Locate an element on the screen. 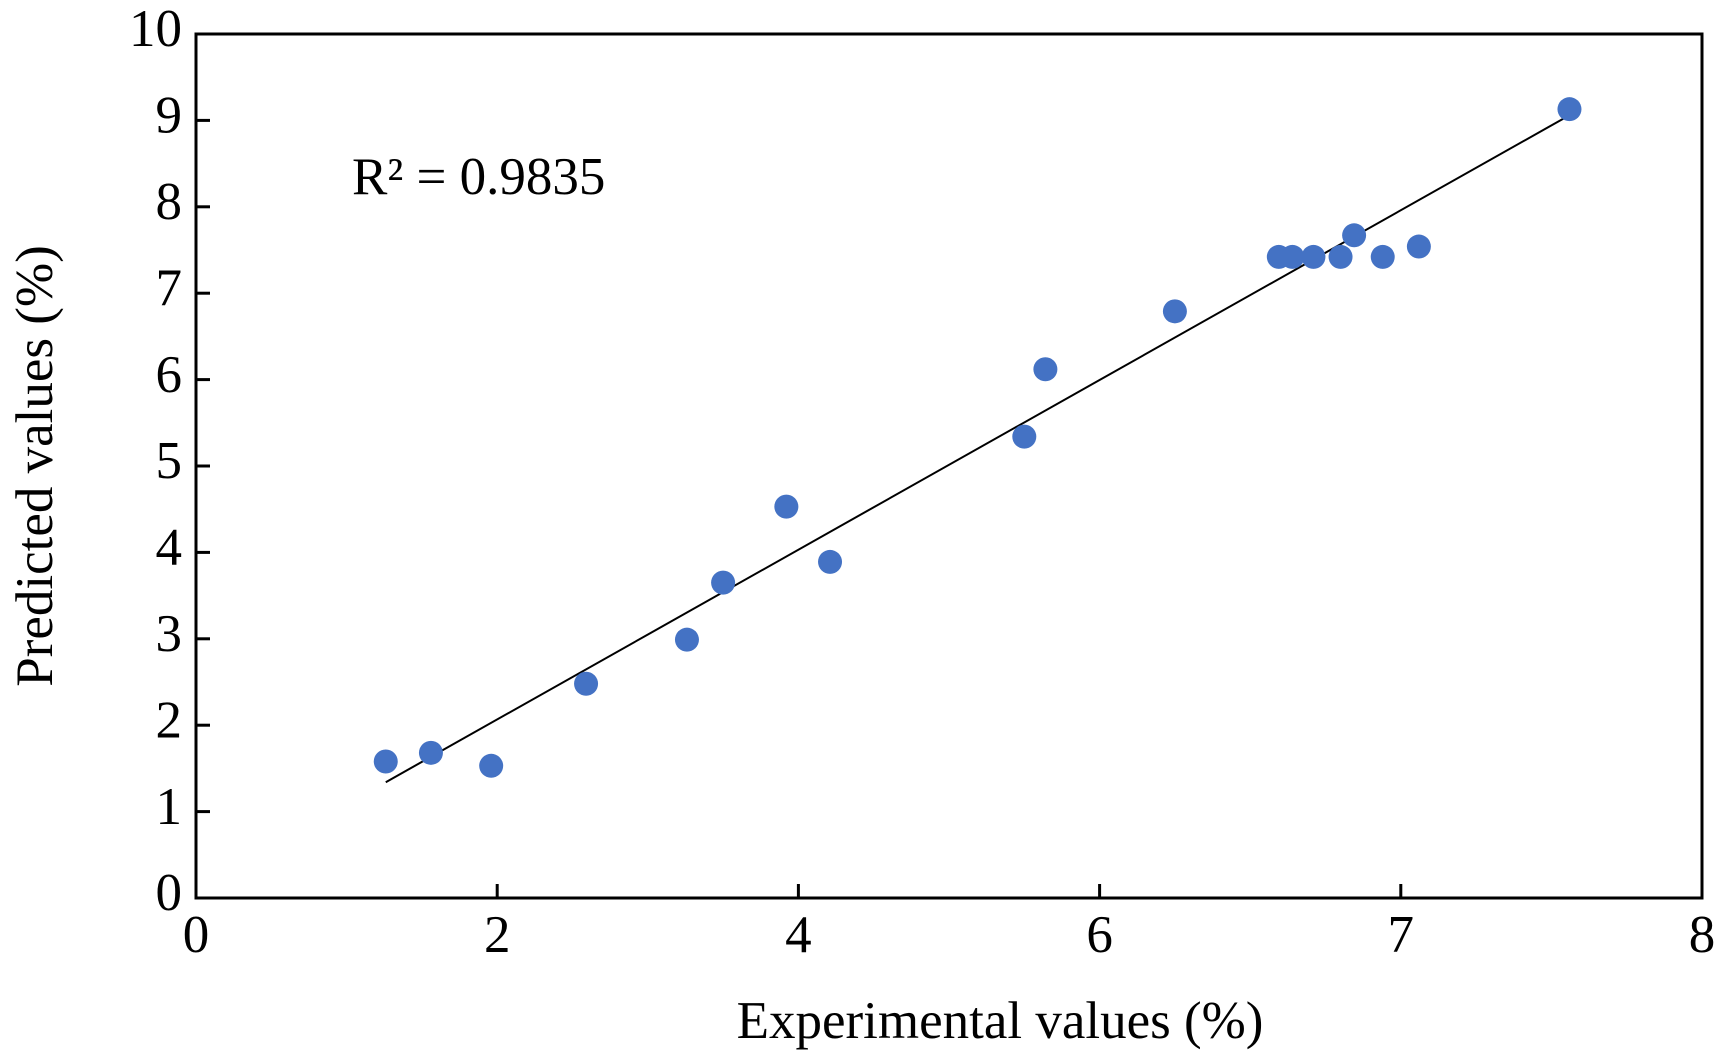  x-tick-label: 2 is located at coordinates (497, 935).